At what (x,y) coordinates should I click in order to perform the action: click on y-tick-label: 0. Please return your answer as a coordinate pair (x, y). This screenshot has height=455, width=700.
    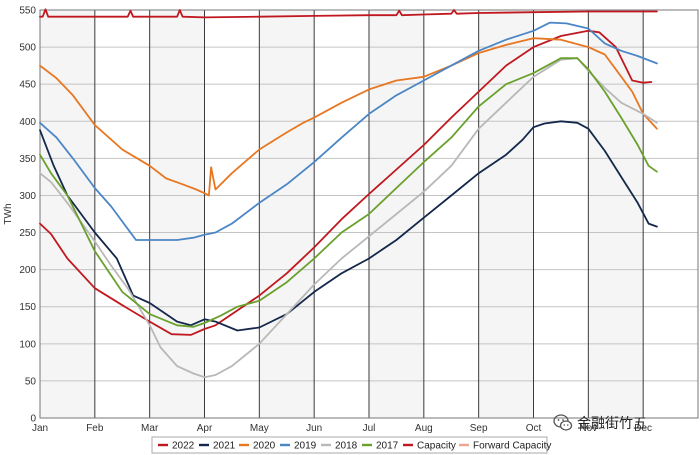
    Looking at the image, I should click on (33, 419).